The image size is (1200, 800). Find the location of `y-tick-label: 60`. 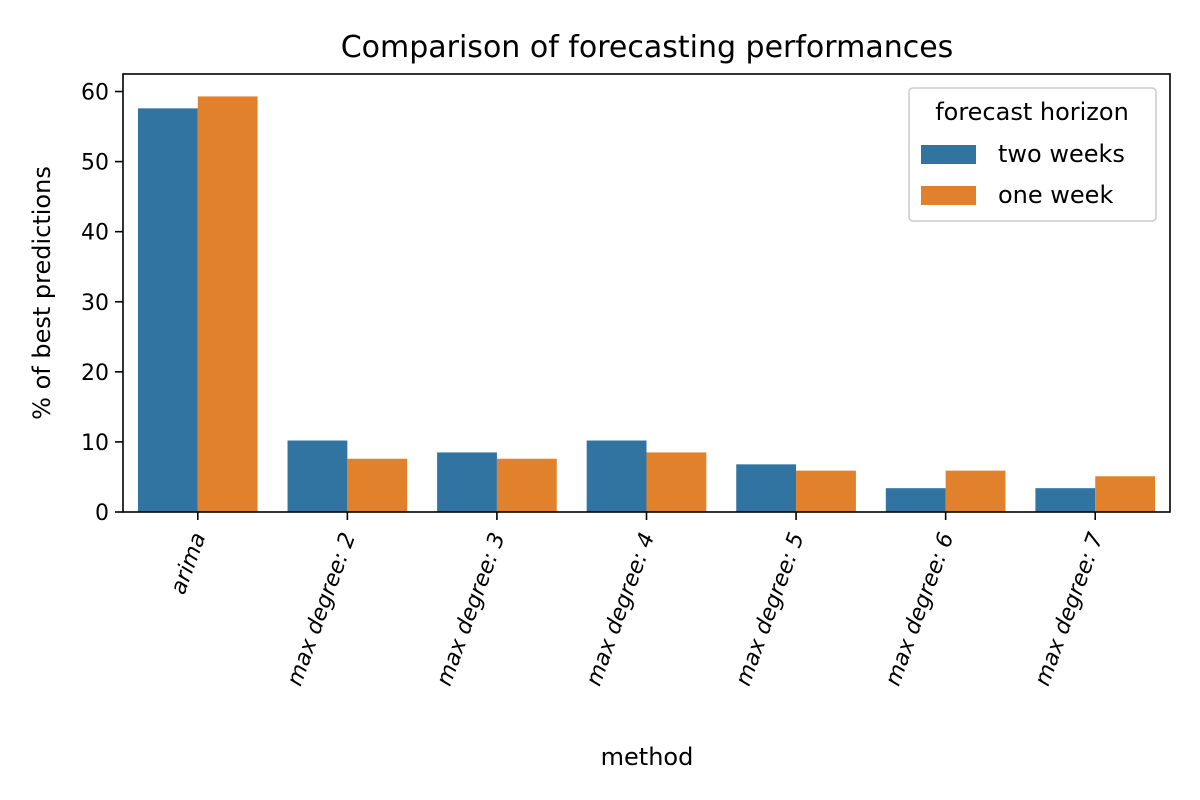

y-tick-label: 60 is located at coordinates (95, 93).